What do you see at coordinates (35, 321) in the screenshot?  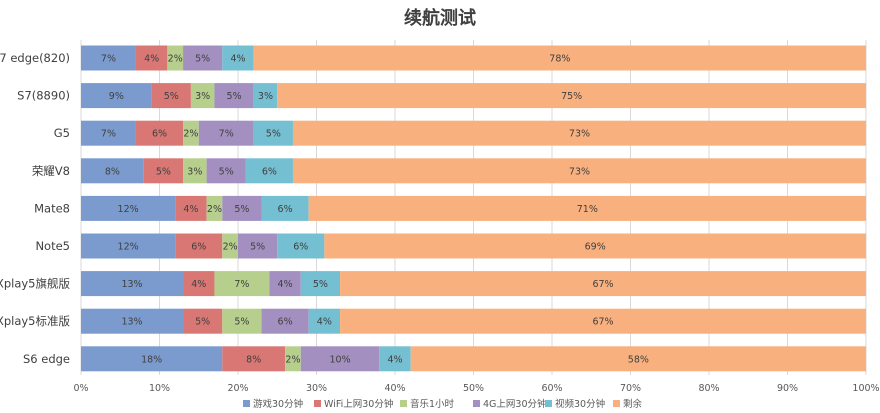 I see `category-label: Xplay5标准版` at bounding box center [35, 321].